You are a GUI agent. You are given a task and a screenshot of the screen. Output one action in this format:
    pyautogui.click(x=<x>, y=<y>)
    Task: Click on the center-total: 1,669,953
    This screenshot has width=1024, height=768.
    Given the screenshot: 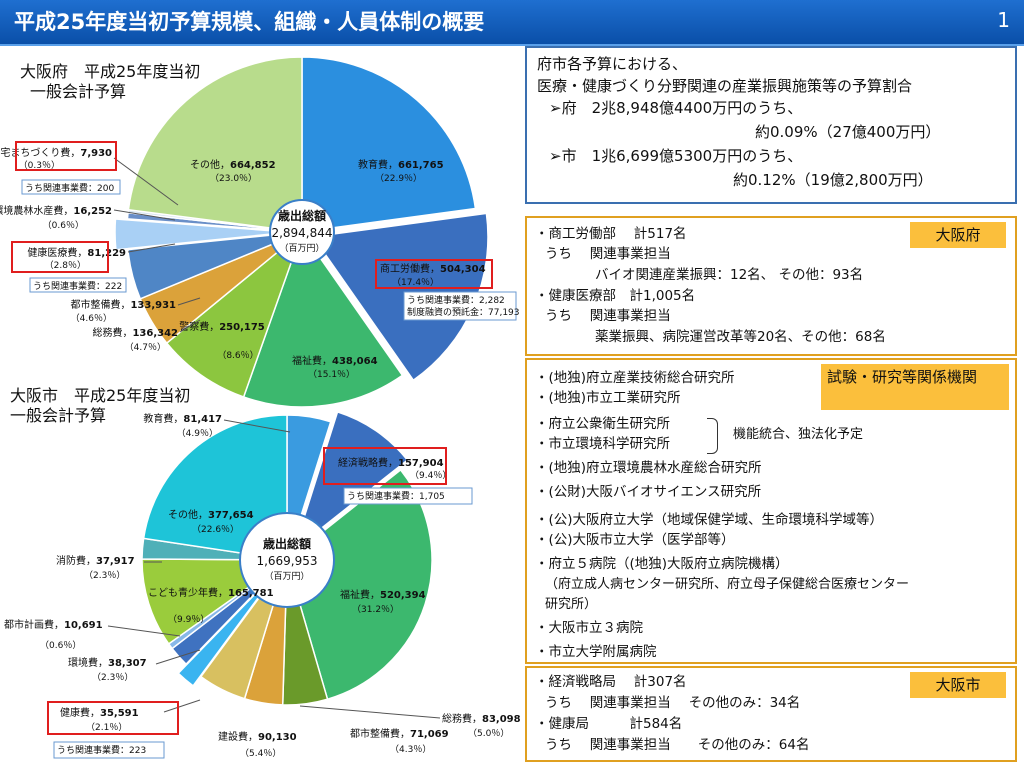 What is the action you would take?
    pyautogui.click(x=286, y=561)
    